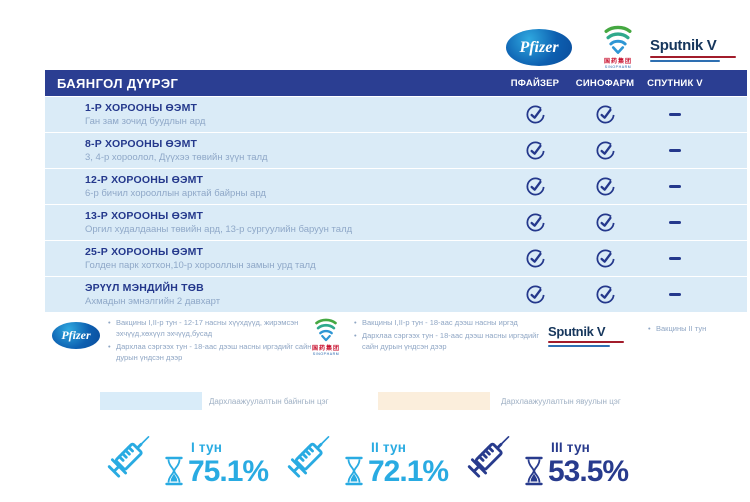 The image size is (750, 502). I want to click on sputnik-footnote: Sputnik V • Вакцины II тун, so click(643, 335).